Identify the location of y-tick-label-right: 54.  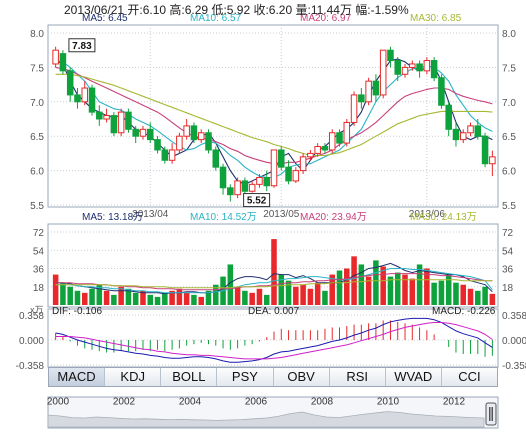
(508, 251).